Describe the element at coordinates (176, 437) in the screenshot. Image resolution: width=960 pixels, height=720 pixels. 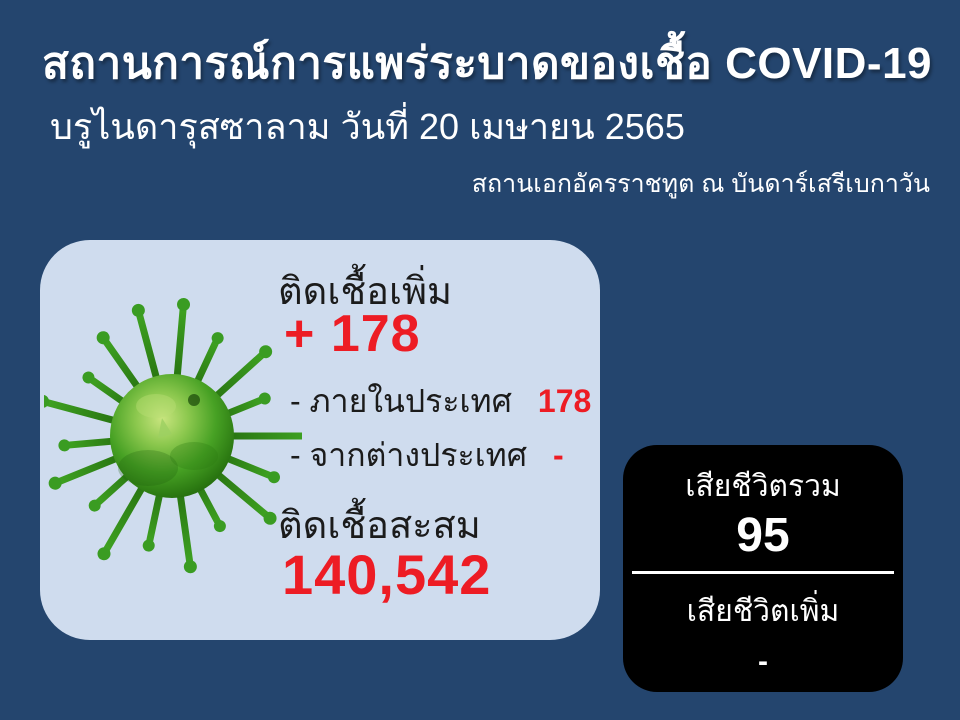
I see `virus-icon` at that location.